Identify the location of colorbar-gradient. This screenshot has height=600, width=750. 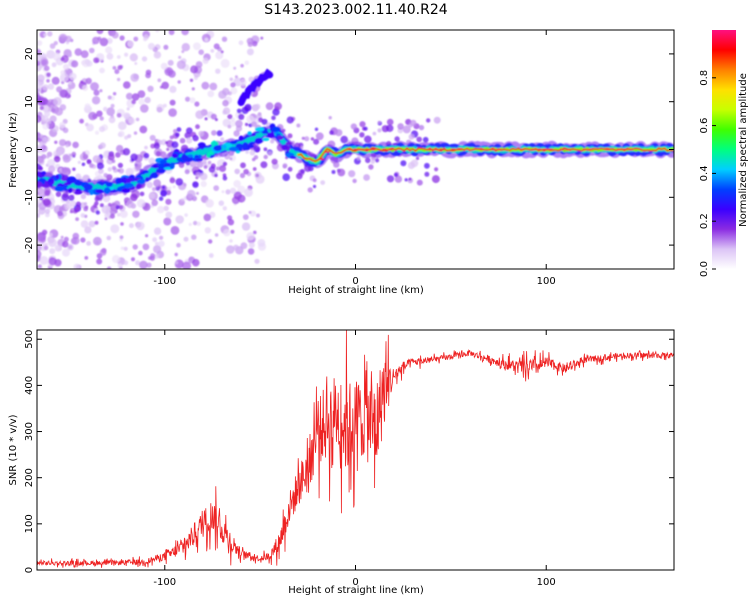
(724, 149).